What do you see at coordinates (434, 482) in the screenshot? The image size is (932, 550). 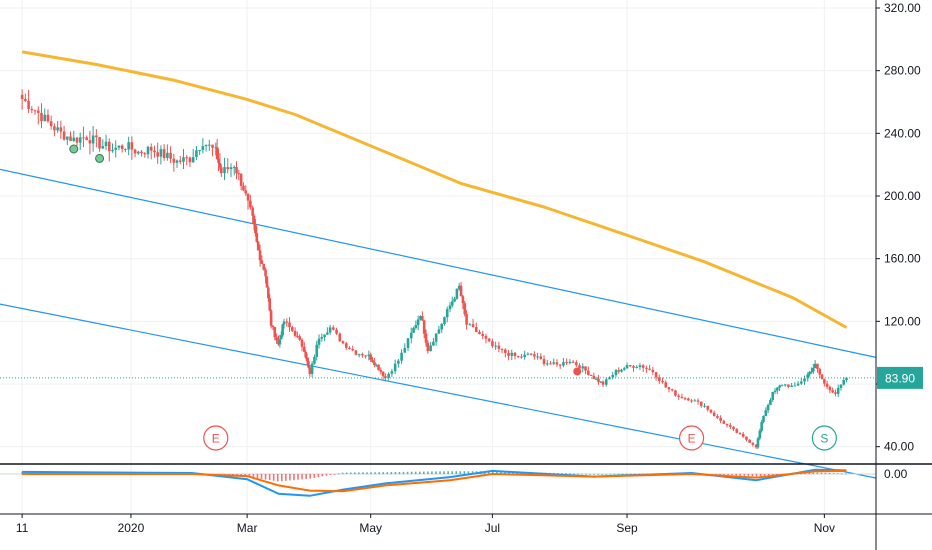 I see `macd-line` at bounding box center [434, 482].